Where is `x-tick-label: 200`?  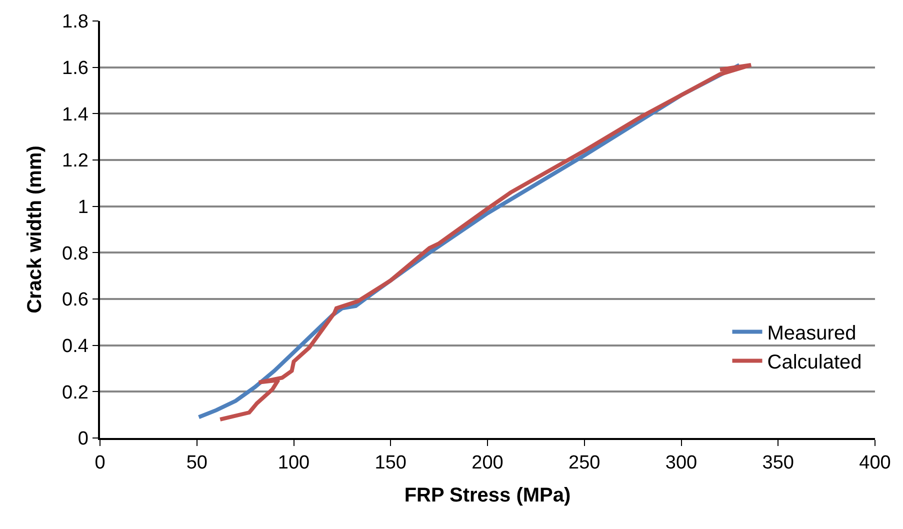
x-tick-label: 200 is located at coordinates (488, 463).